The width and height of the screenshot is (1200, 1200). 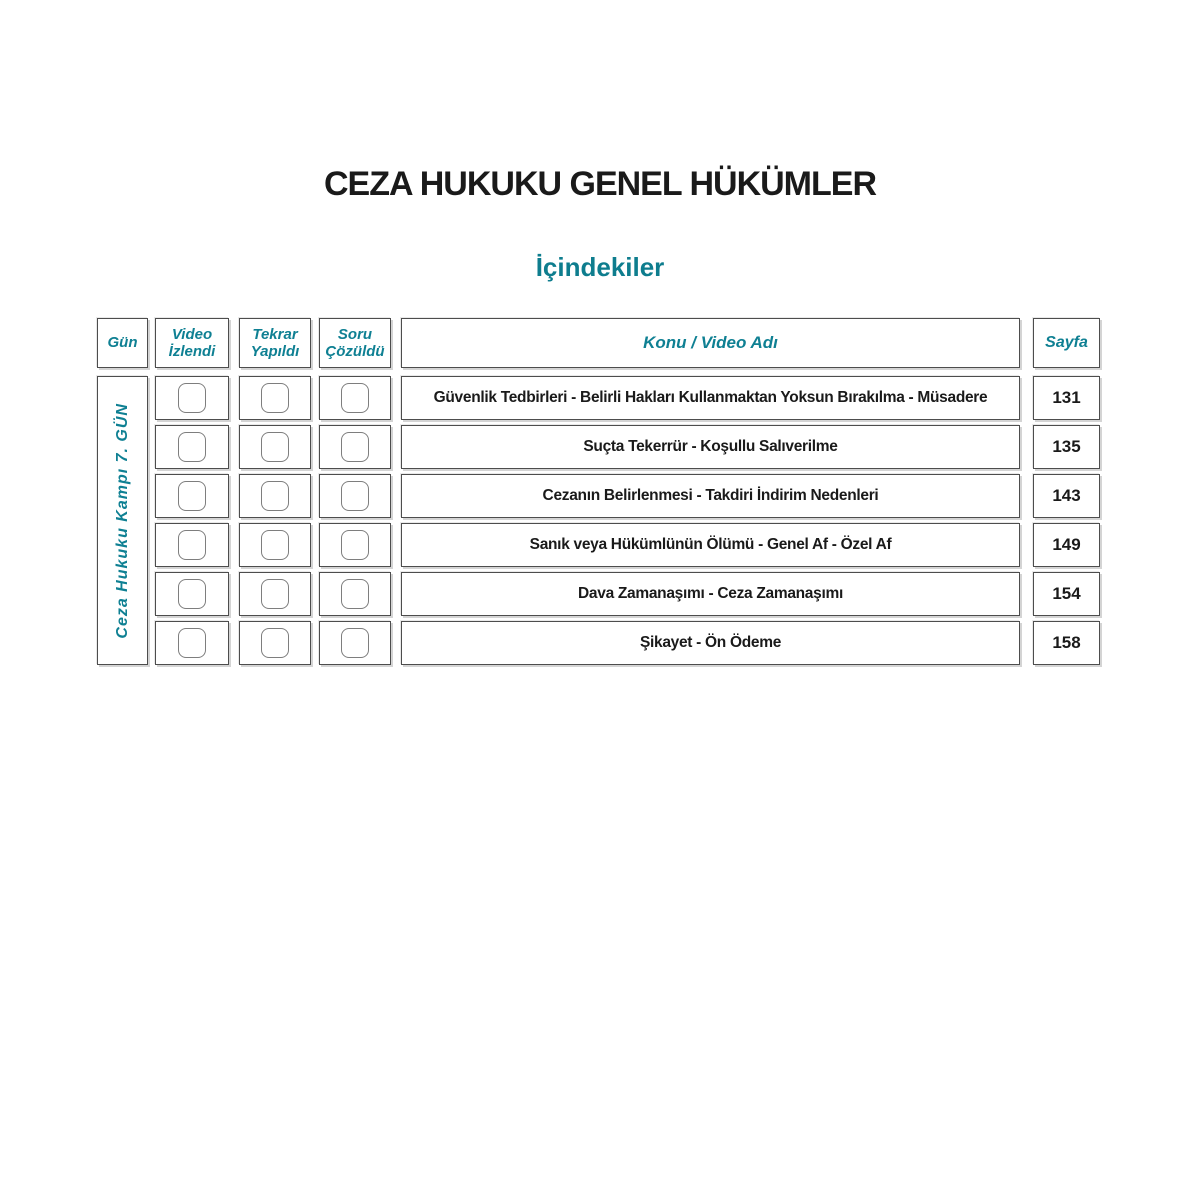 I want to click on page-number: 158, so click(x=1066, y=642).